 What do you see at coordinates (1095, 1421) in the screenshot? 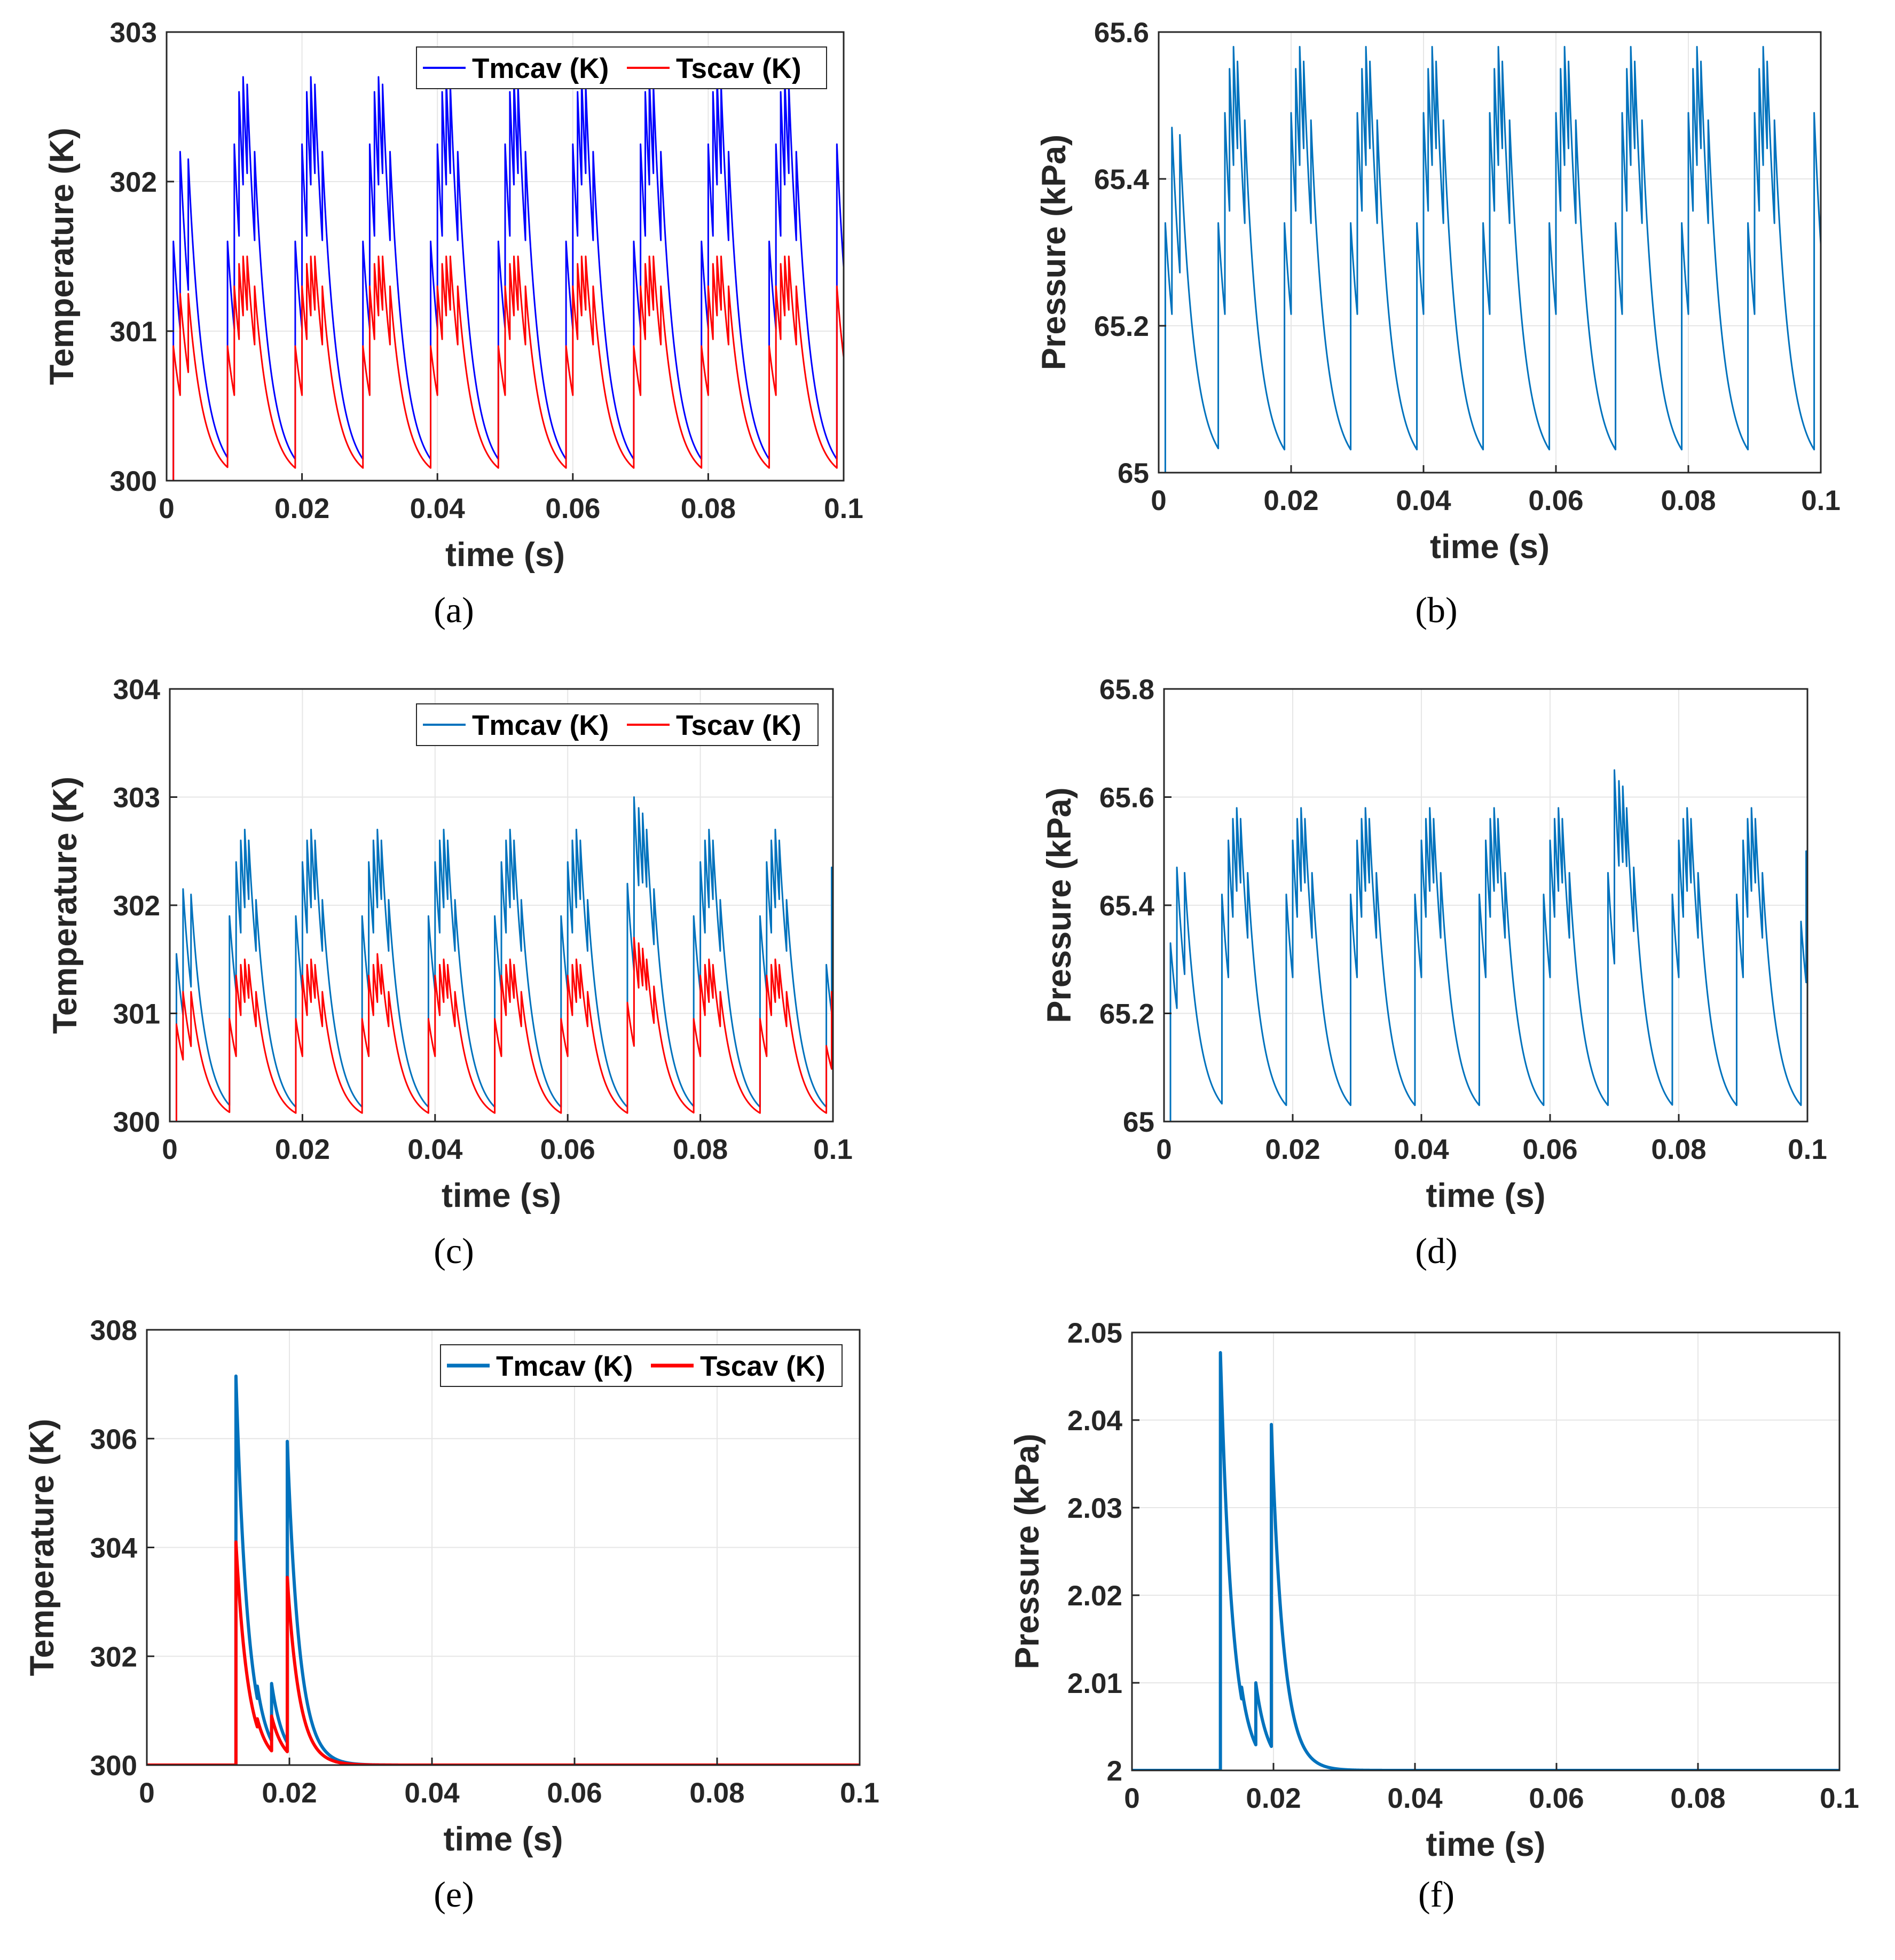
I see `y-tick-label: 2.04` at bounding box center [1095, 1421].